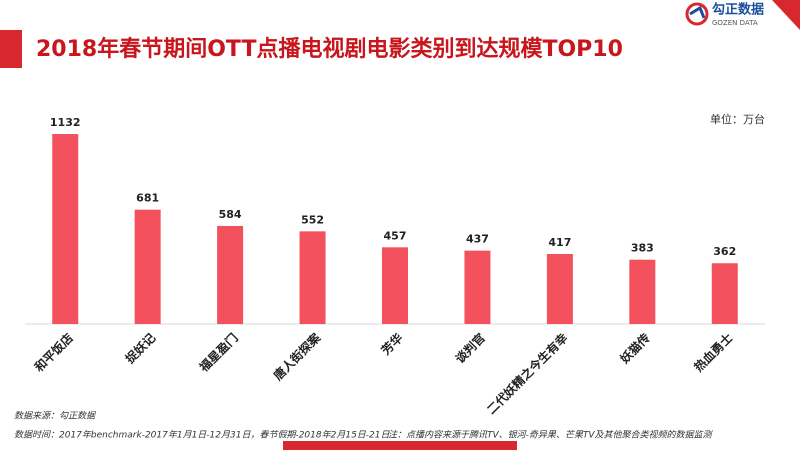 This screenshot has width=800, height=450. Describe the element at coordinates (786, 15) in the screenshot. I see `corner-accent` at that location.